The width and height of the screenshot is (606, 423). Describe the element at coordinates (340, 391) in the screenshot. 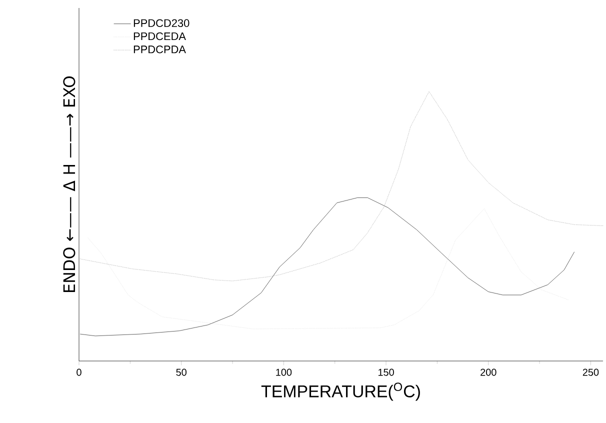

I see `x-axis-title: TEMPERATURE($^{O}$C)` at that location.